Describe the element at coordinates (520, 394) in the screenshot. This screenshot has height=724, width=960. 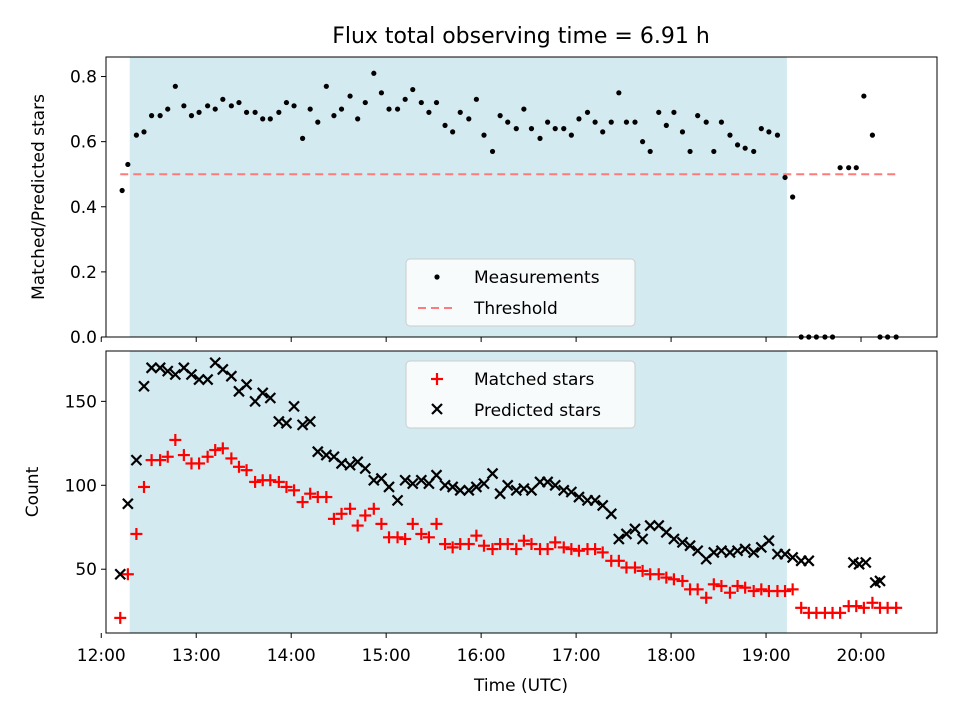
I see `bottom-legend: Matched stars Predicted stars` at that location.